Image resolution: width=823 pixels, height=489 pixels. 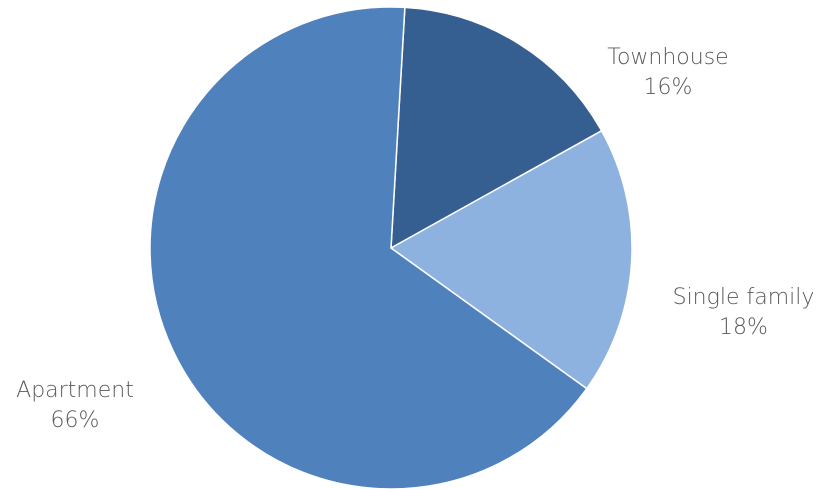 I want to click on slice-label-single-family: Single family 18%, so click(x=739, y=313).